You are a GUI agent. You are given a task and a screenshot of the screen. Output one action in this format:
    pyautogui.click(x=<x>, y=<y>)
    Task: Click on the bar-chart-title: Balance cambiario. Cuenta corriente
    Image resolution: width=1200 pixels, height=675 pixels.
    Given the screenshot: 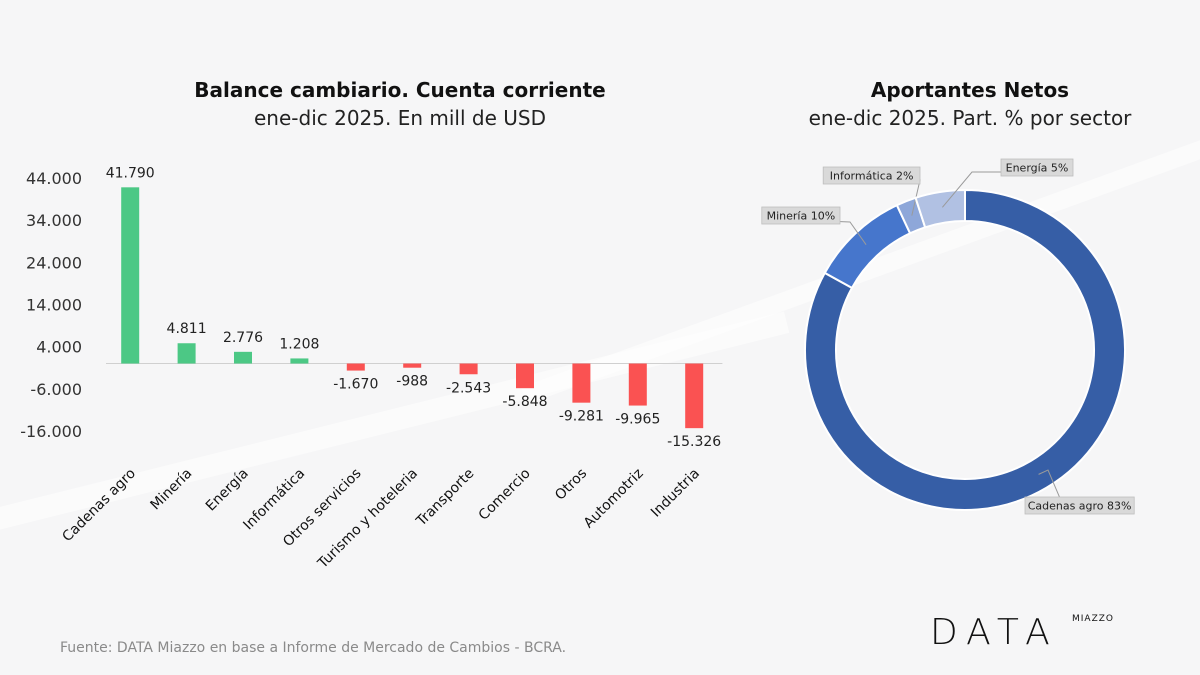 What is the action you would take?
    pyautogui.click(x=400, y=90)
    